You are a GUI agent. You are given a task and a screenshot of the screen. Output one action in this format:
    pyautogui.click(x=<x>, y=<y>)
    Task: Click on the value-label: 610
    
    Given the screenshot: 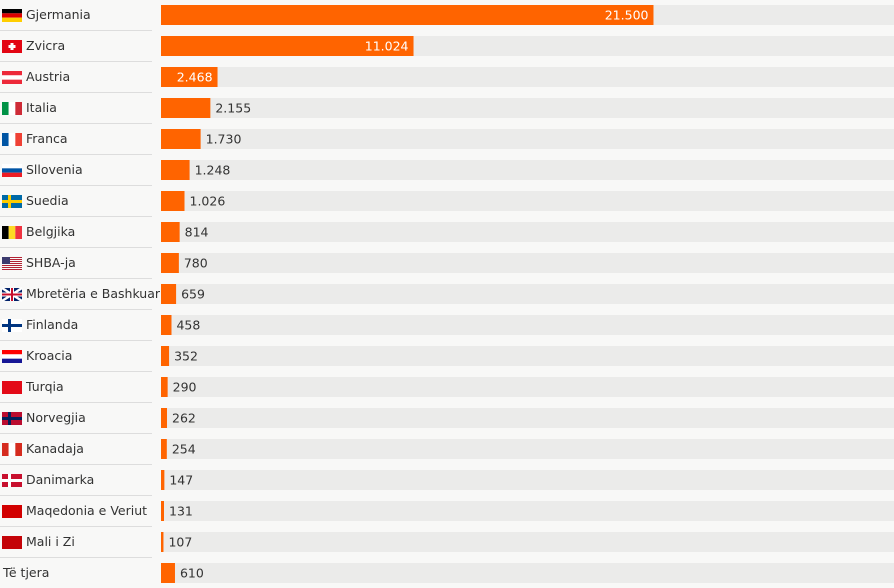 What is the action you would take?
    pyautogui.click(x=192, y=573)
    